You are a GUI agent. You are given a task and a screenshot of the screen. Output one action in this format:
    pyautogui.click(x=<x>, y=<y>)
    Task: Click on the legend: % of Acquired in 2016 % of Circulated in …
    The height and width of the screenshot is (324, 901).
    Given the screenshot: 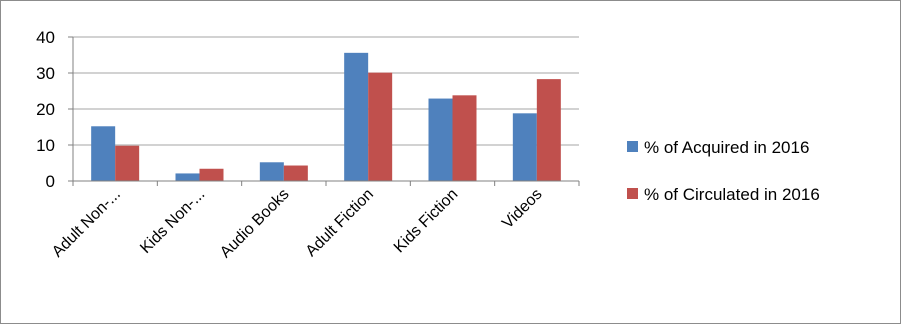 What is the action you would take?
    pyautogui.click(x=723, y=171)
    